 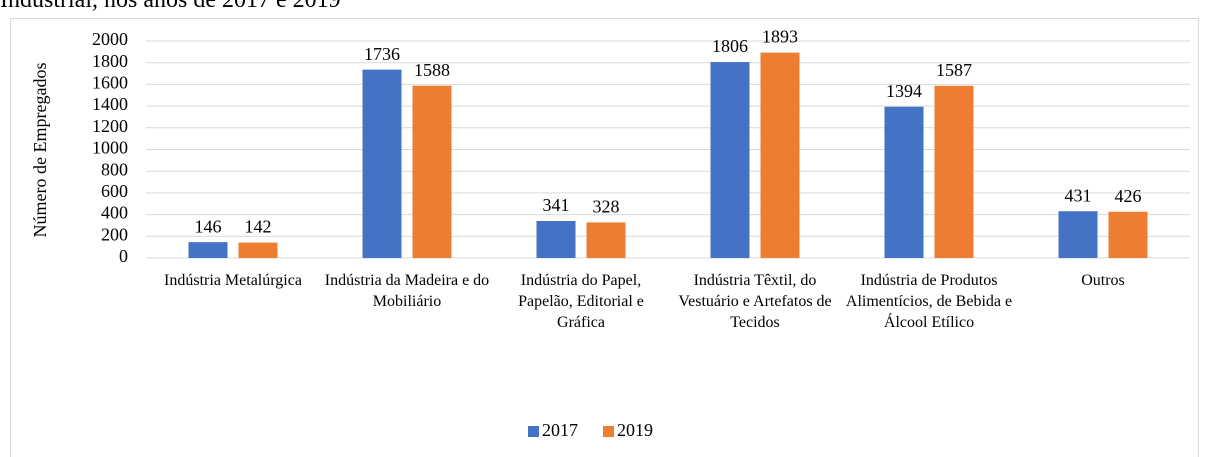 What do you see at coordinates (114, 191) in the screenshot?
I see `y-tick-label: 600` at bounding box center [114, 191].